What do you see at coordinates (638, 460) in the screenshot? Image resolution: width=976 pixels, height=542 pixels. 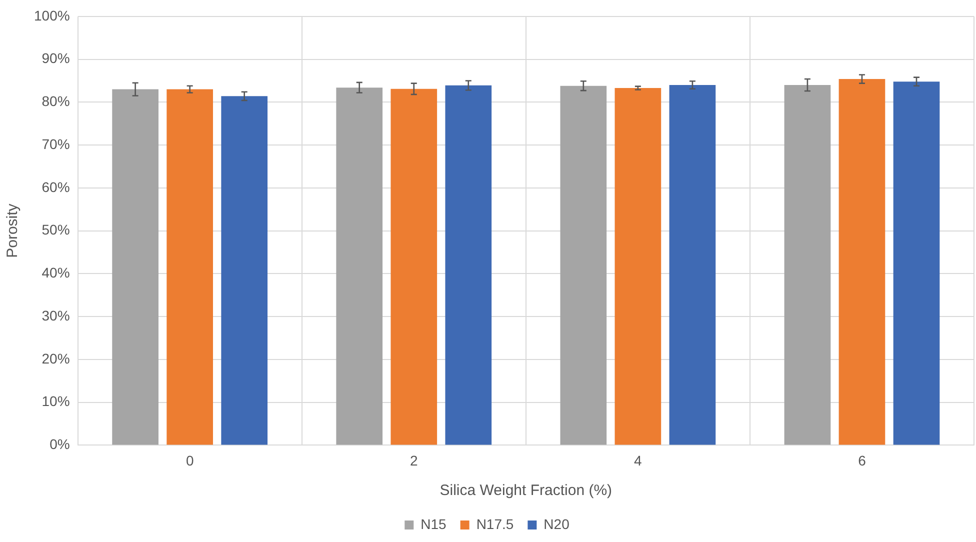 I see `x-tick-label: 4` at bounding box center [638, 460].